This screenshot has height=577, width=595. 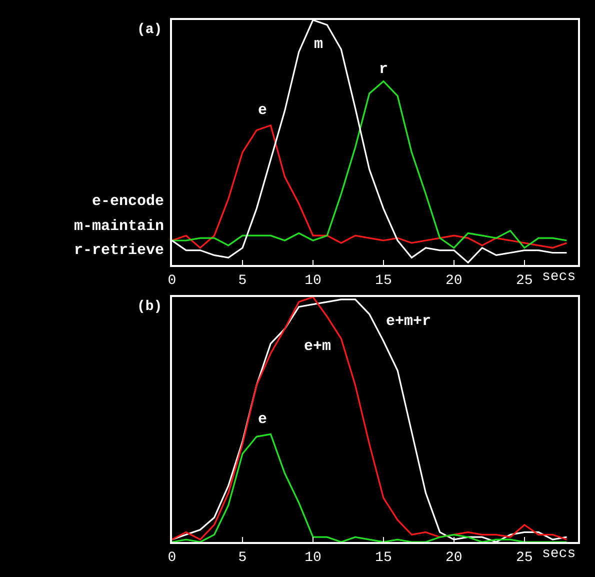 I want to click on text: m-maintain, so click(x=119, y=226).